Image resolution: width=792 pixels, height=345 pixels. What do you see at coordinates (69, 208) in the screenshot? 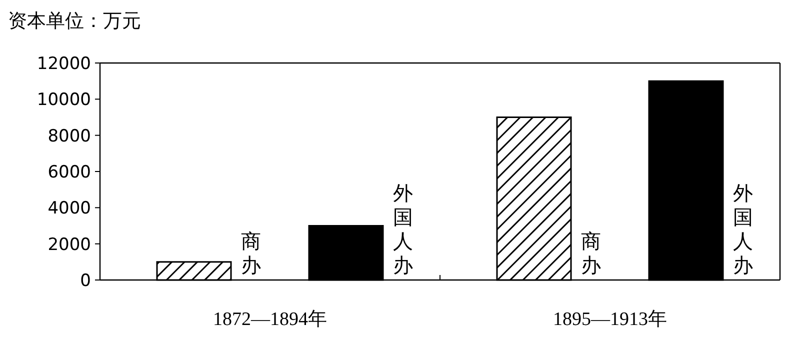
I see `y-tick-label: 4000` at bounding box center [69, 208].